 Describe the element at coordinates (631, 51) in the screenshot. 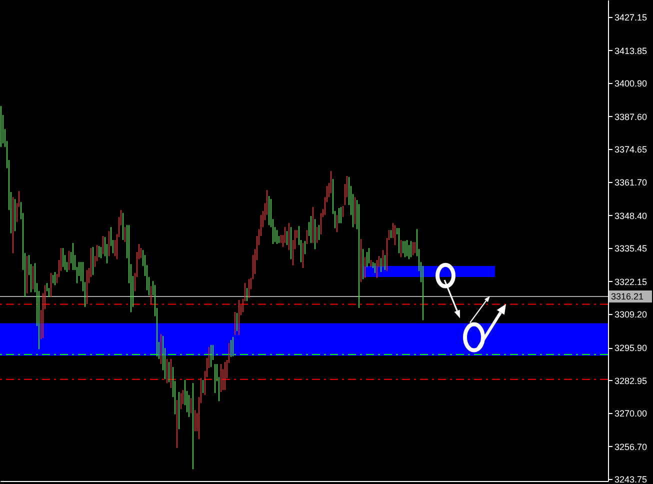

I see `y-tick-label: 3413.85` at that location.